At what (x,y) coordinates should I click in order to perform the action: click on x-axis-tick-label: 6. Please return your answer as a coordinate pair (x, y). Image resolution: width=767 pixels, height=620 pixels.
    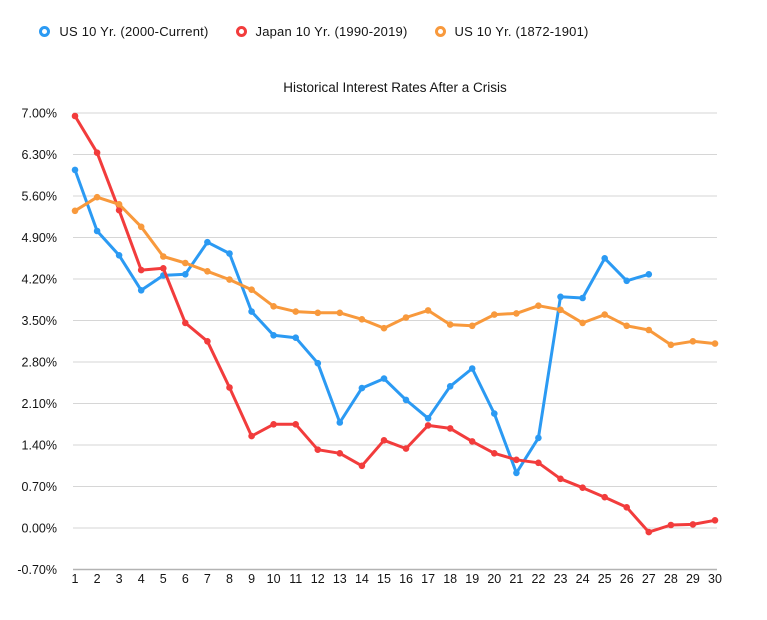
    Looking at the image, I should click on (185, 579).